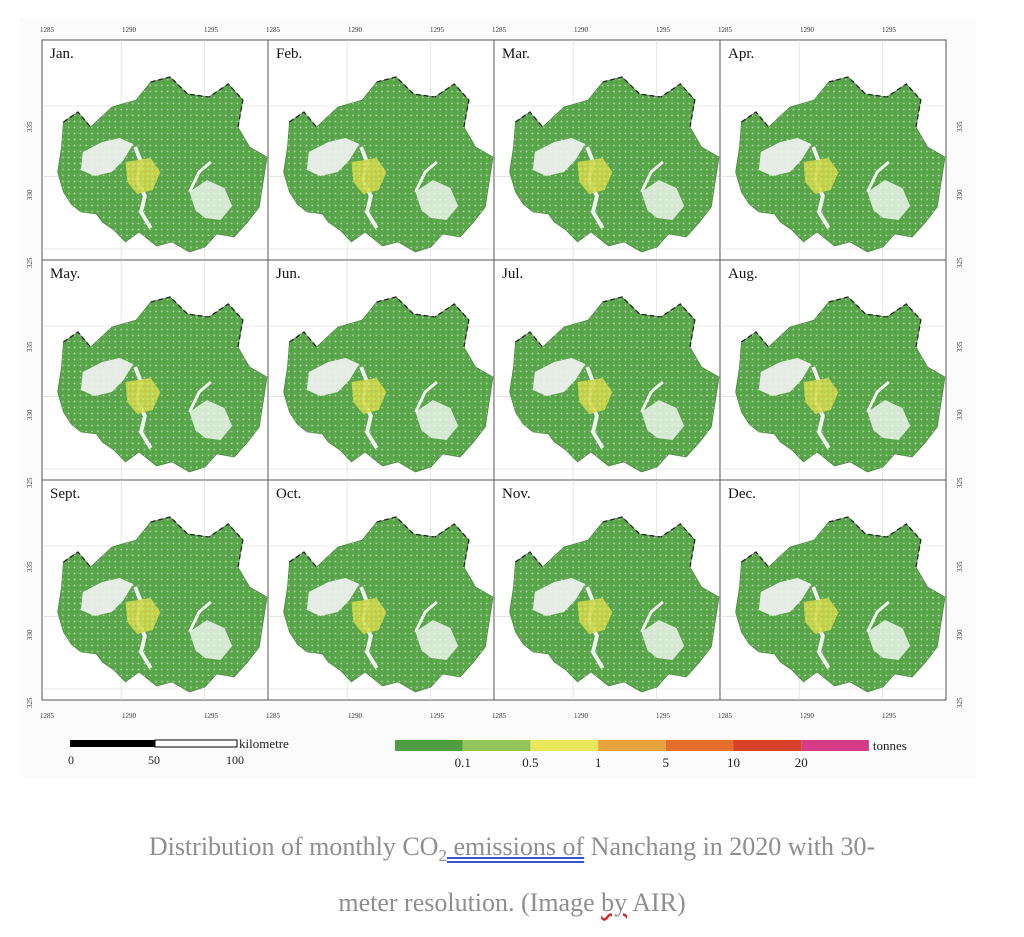 The height and width of the screenshot is (937, 1024). What do you see at coordinates (155, 150) in the screenshot?
I see `month-panel: Jan.` at bounding box center [155, 150].